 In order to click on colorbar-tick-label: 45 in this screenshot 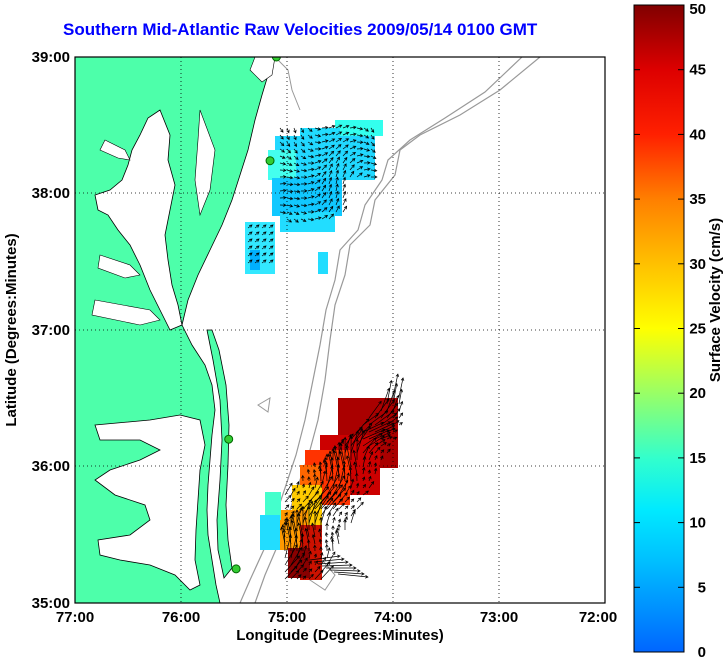, I will do `click(697, 70)`.